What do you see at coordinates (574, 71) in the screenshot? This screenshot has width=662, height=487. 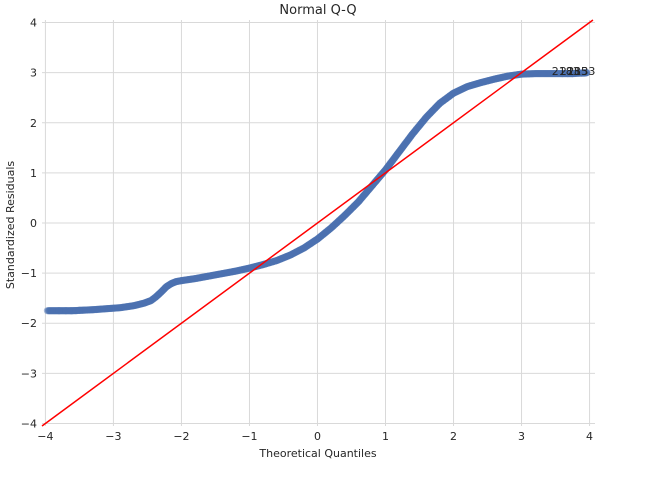 I see `point-annotation: 2185` at bounding box center [574, 71].